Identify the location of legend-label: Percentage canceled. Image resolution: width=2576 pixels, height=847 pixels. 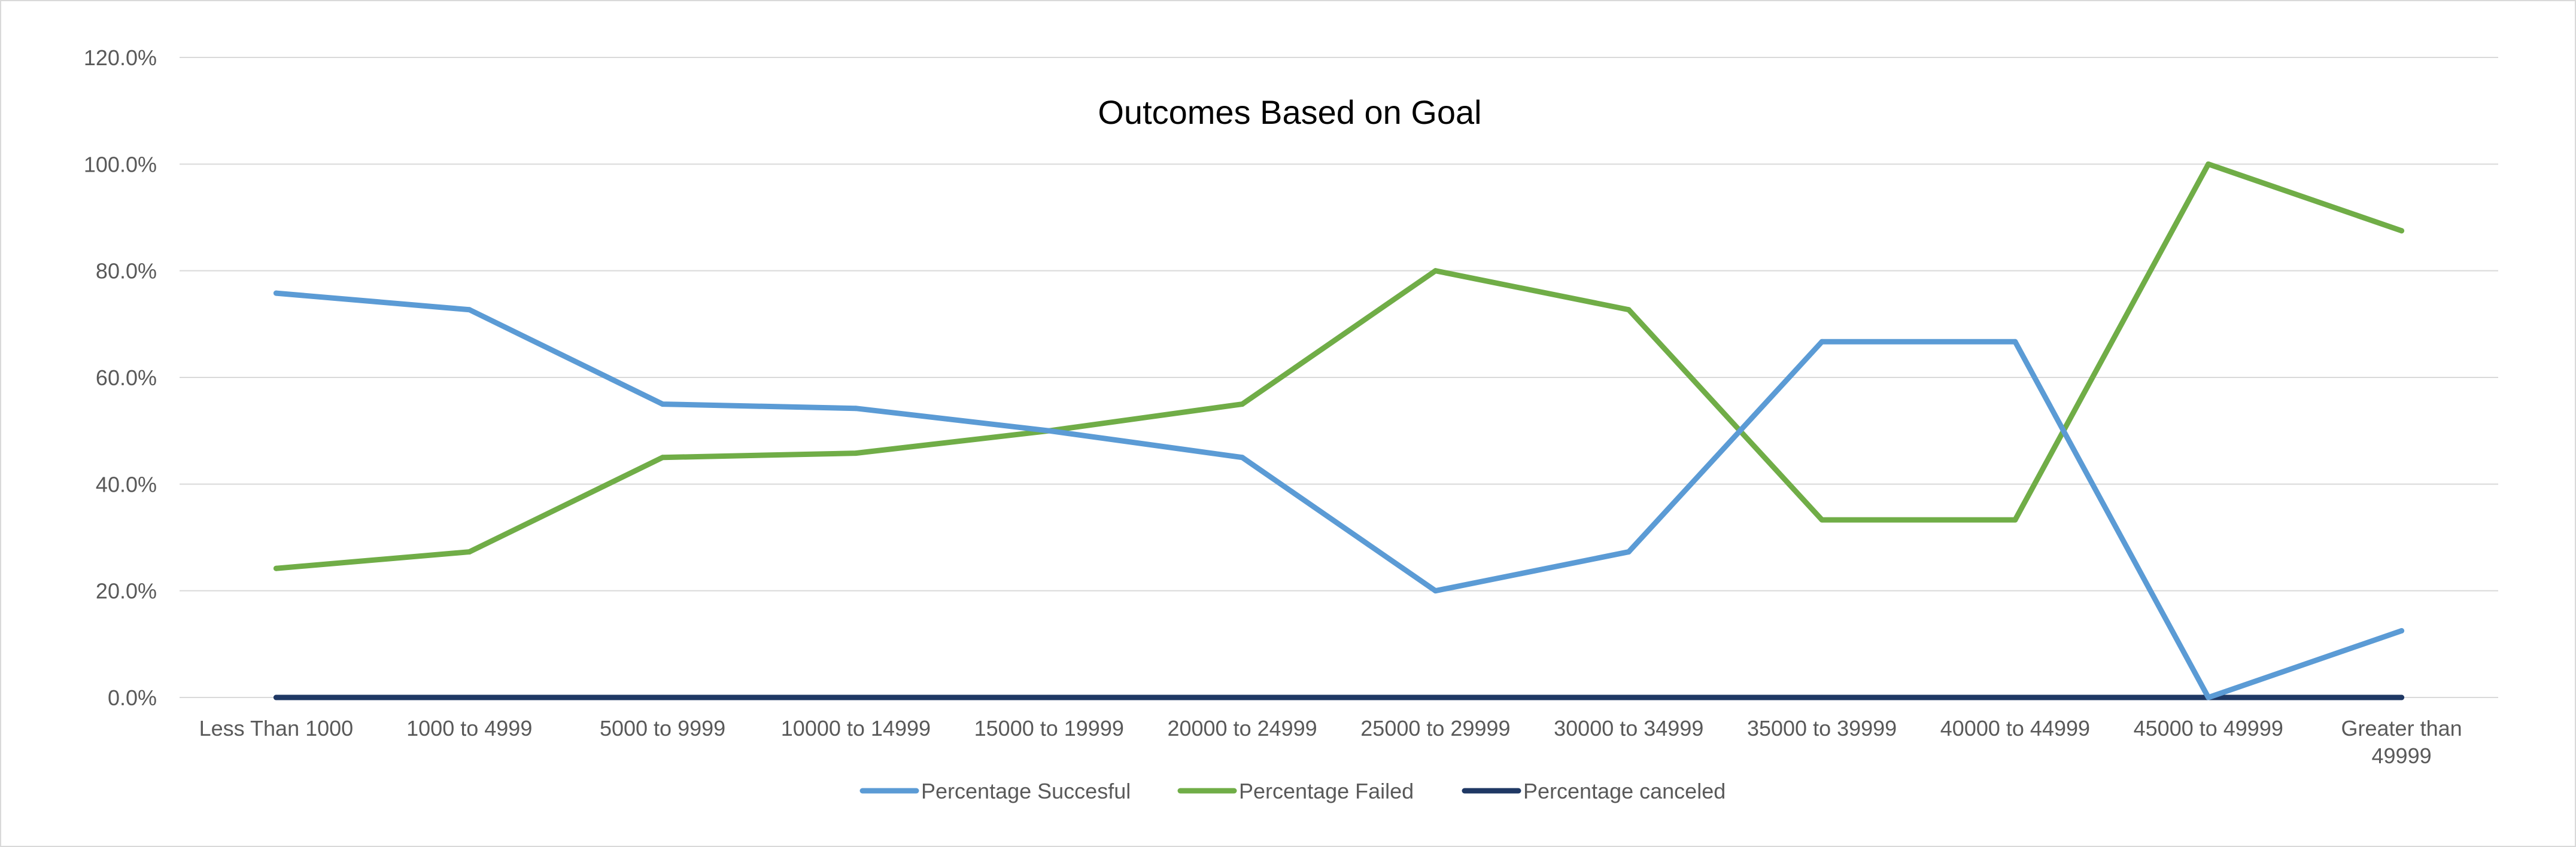
(1624, 791).